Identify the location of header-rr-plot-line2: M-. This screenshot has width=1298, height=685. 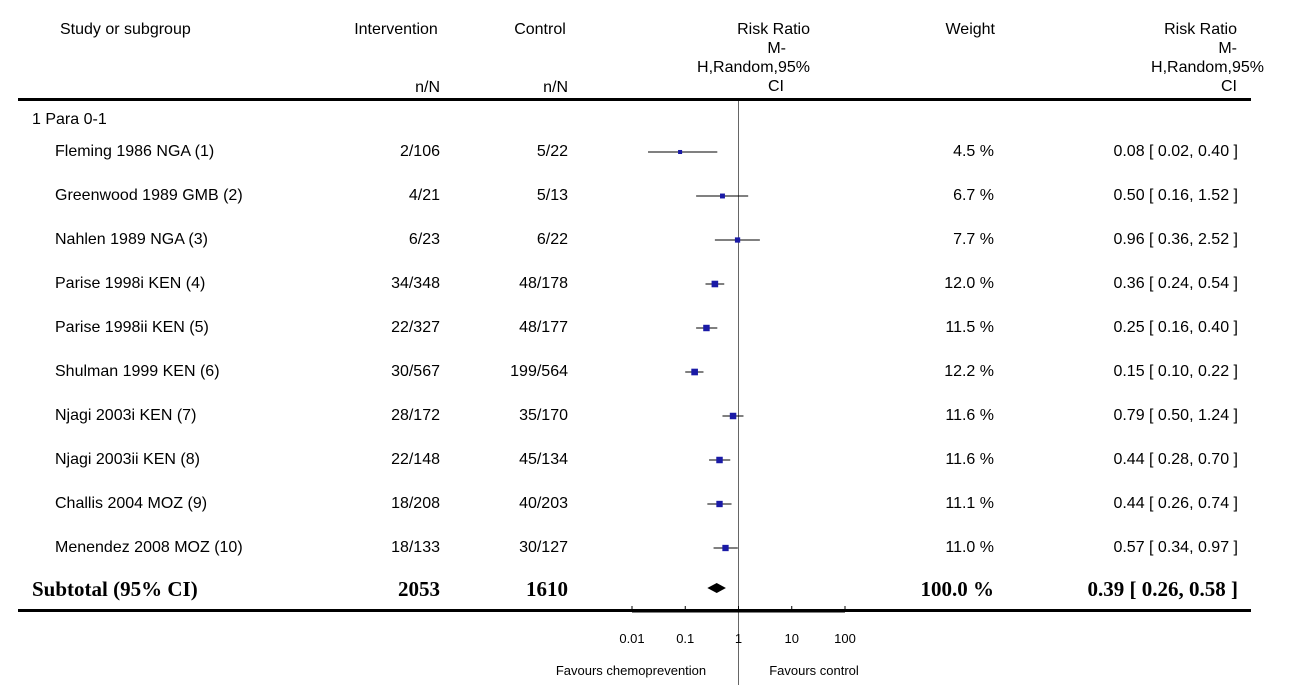
(776, 48).